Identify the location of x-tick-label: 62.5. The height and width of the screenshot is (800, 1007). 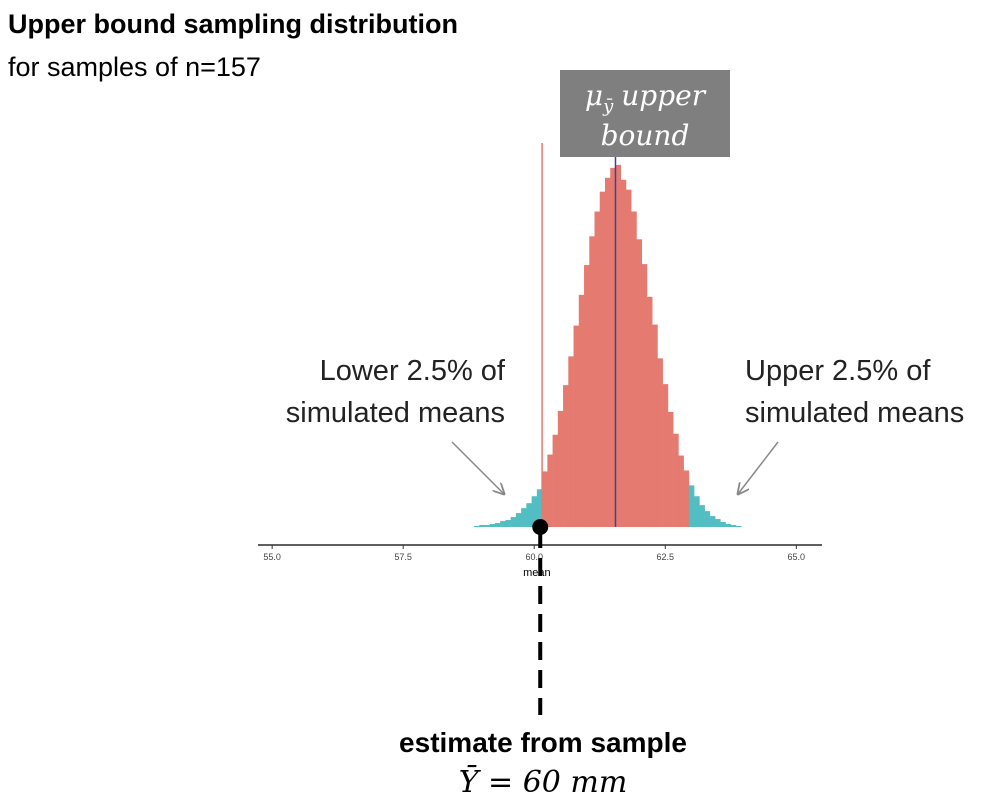
(666, 557).